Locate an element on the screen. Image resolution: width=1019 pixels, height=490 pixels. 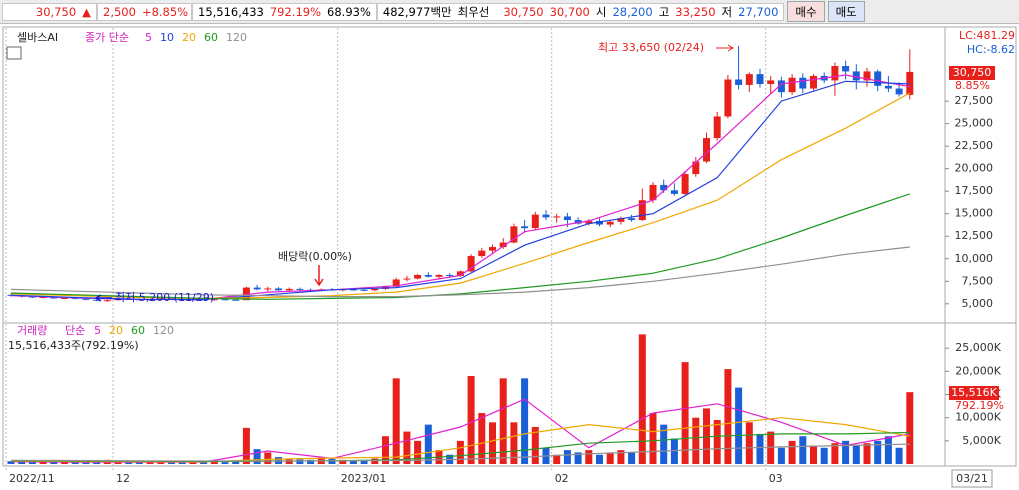
x-tick-label: 2022/11 is located at coordinates (32, 478).